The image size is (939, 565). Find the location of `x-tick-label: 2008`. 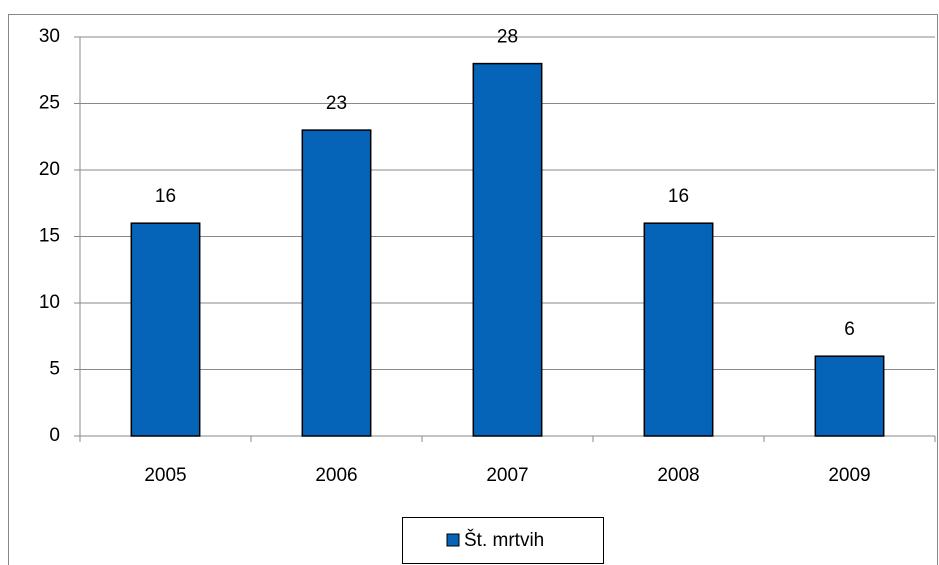

x-tick-label: 2008 is located at coordinates (678, 475).